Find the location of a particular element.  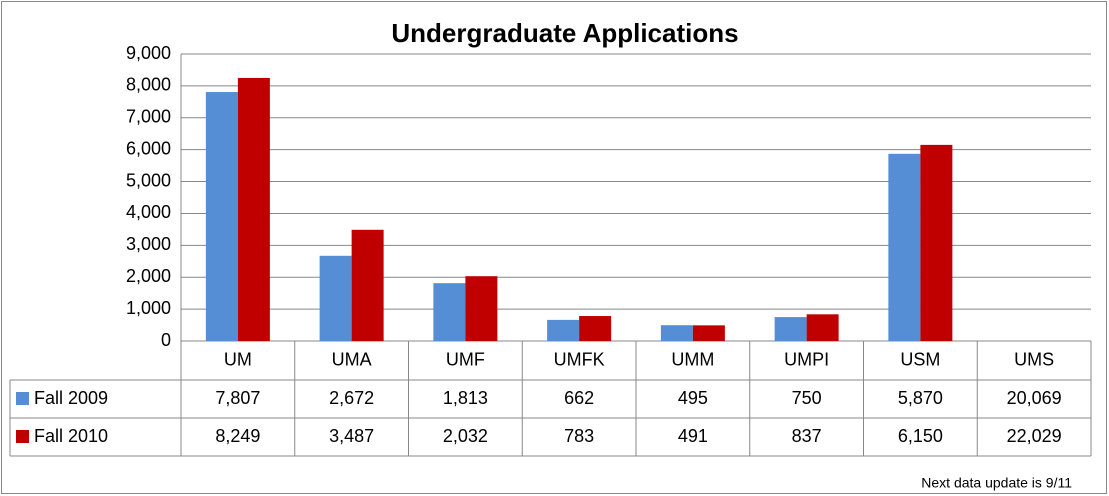

y-tick-label: 7,000 is located at coordinates (148, 117).